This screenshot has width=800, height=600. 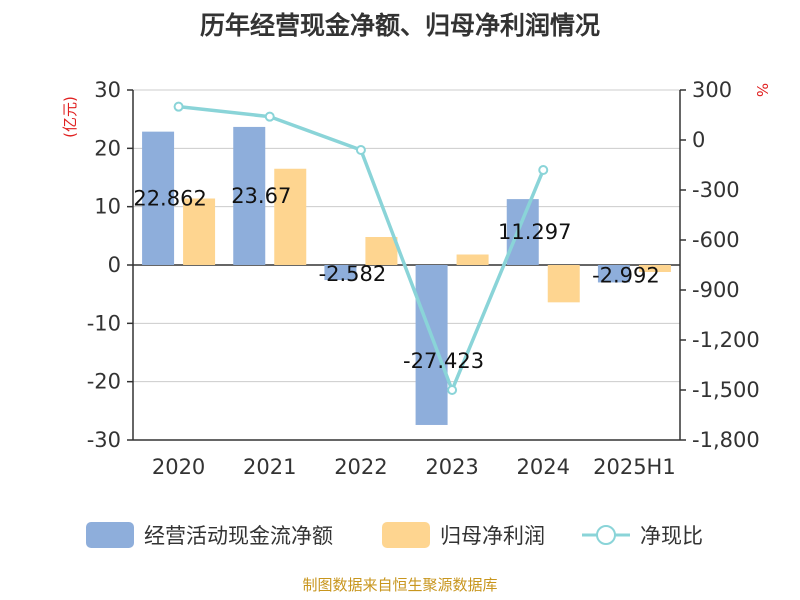 What do you see at coordinates (726, 390) in the screenshot?
I see `right-axis-tick-label: -1,500` at bounding box center [726, 390].